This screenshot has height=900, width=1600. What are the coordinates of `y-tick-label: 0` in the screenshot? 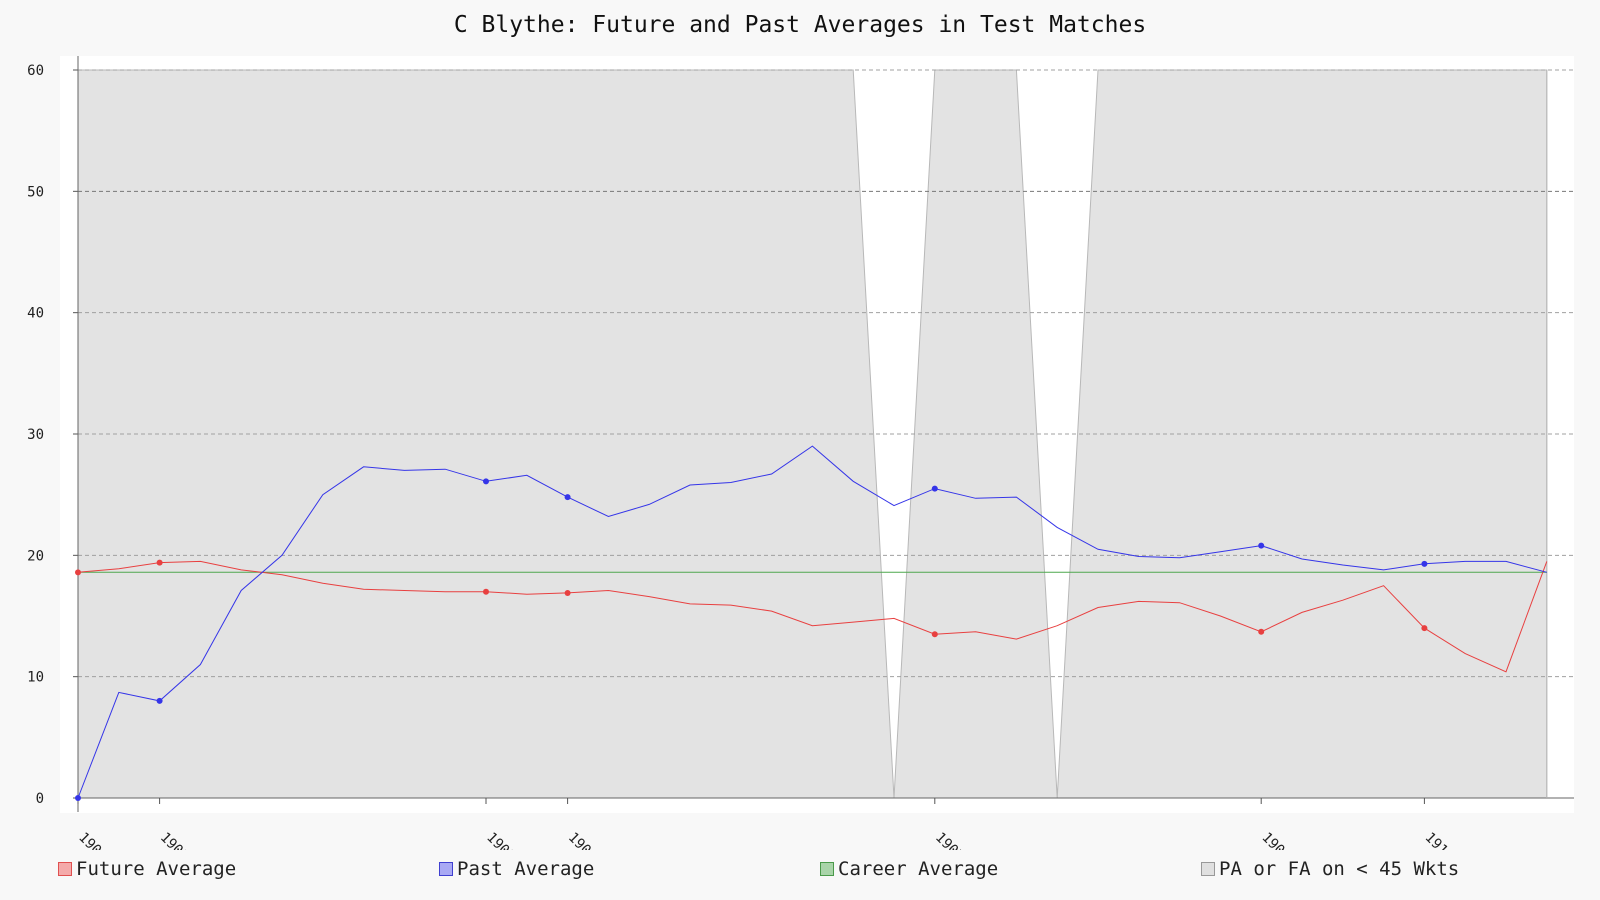 It's located at (40, 799).